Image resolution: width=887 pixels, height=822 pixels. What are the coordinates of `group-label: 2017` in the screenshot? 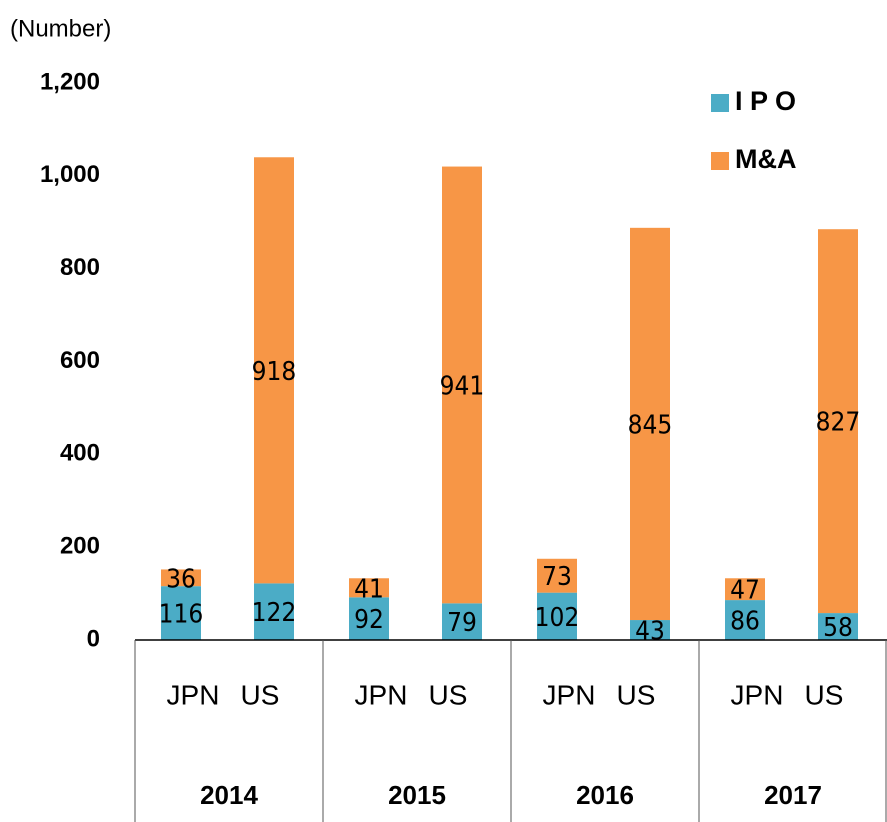 It's located at (793, 795).